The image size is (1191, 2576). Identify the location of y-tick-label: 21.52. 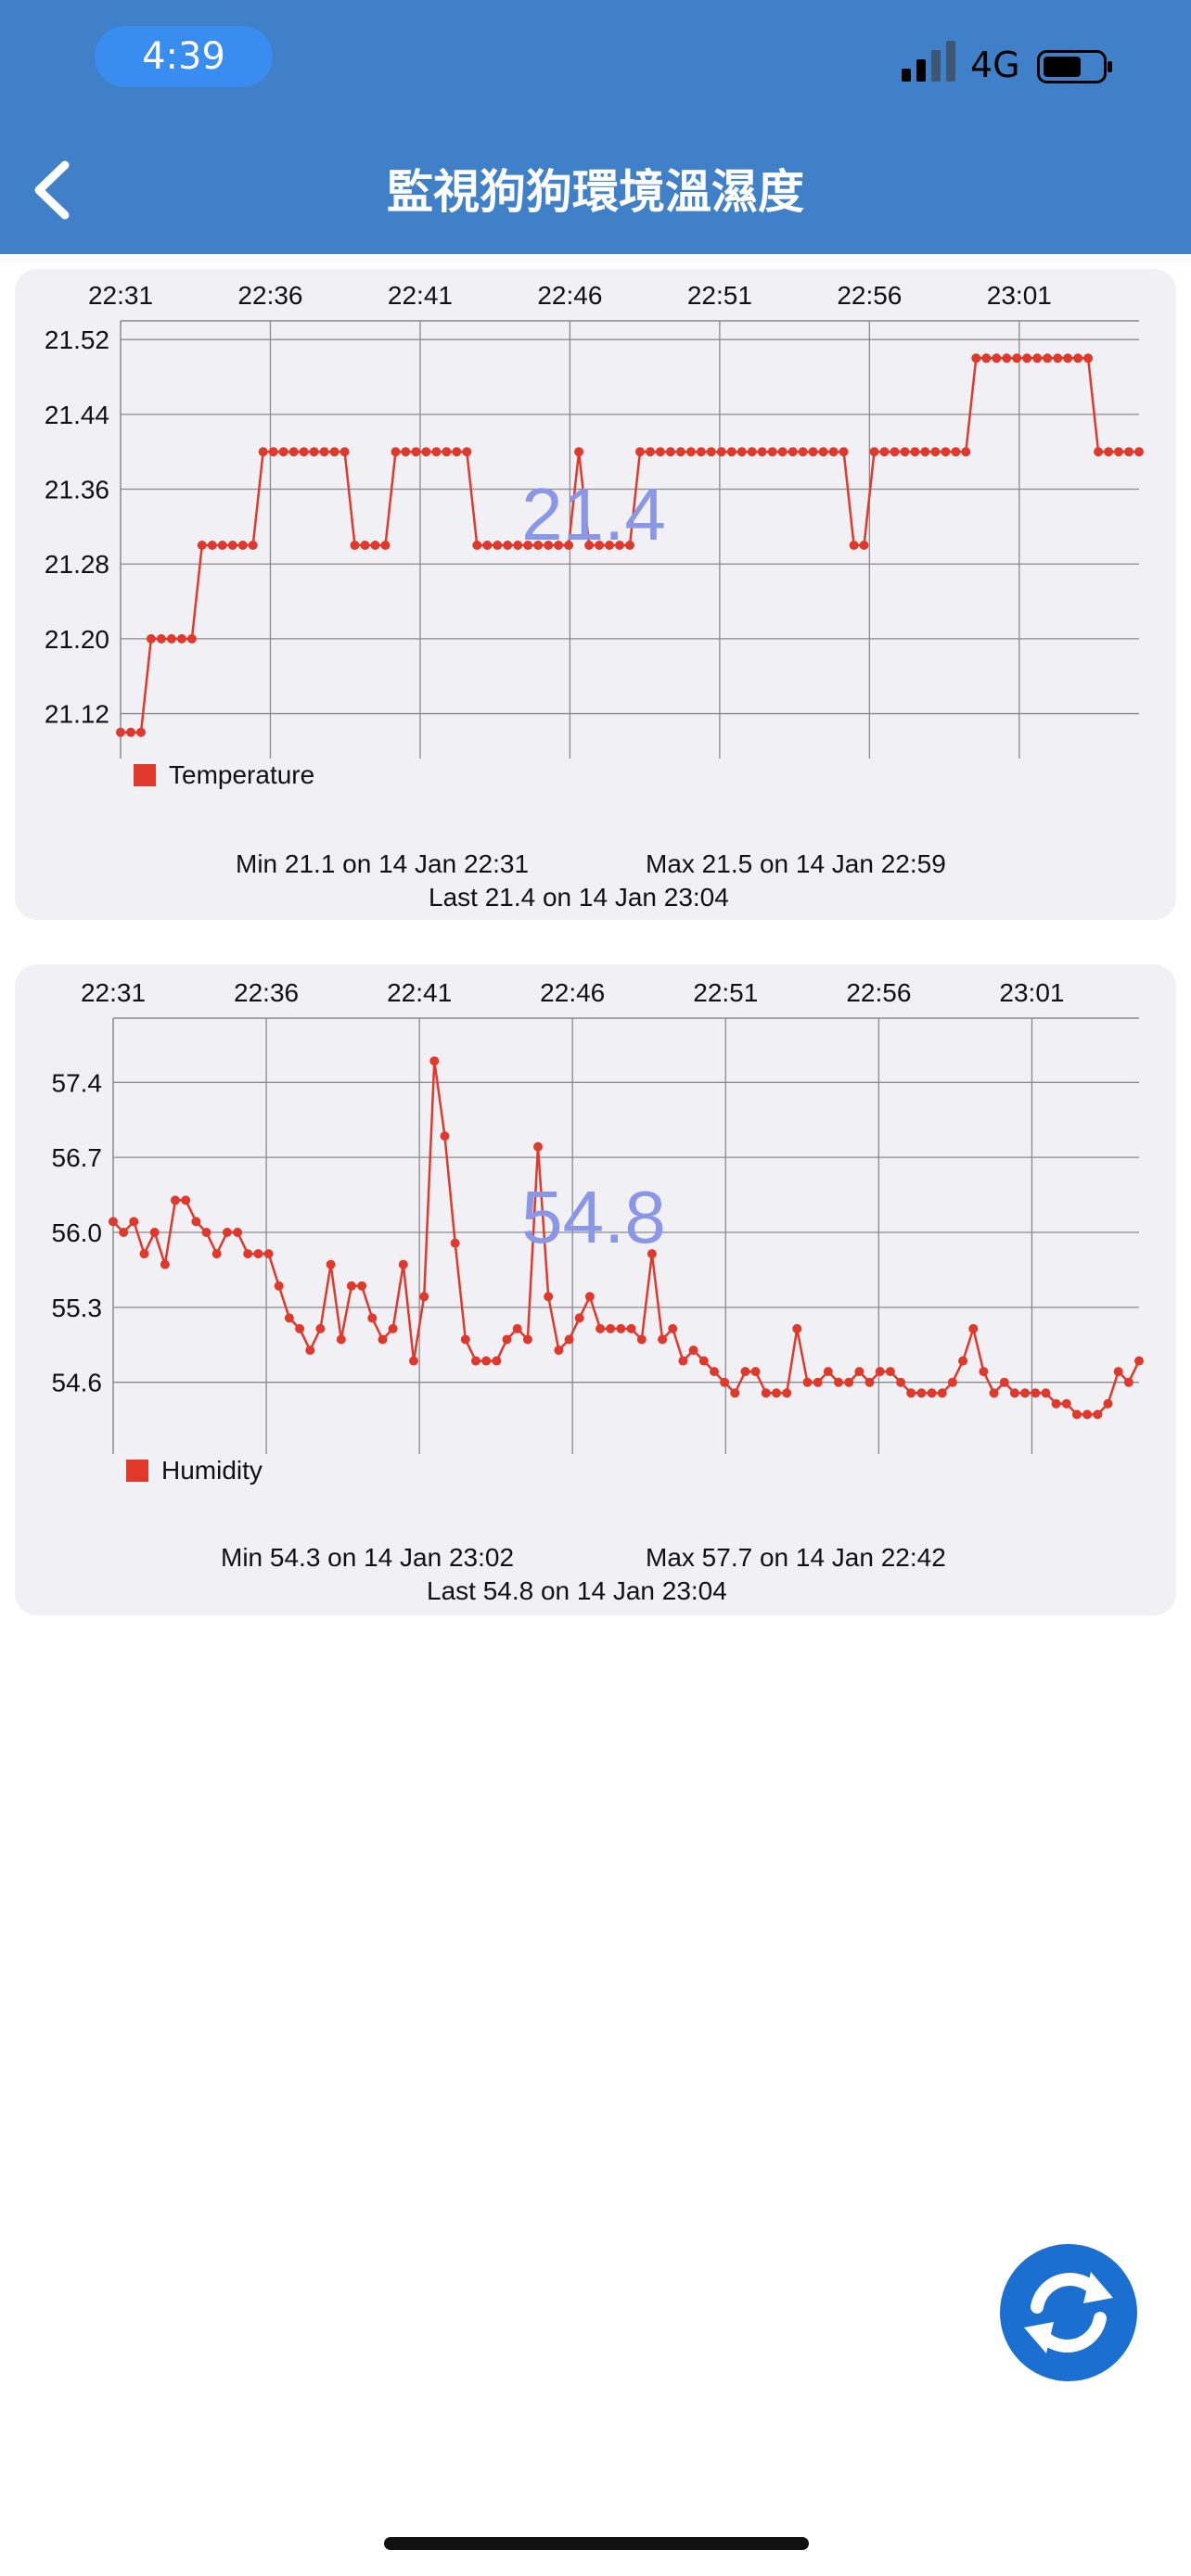
(77, 339).